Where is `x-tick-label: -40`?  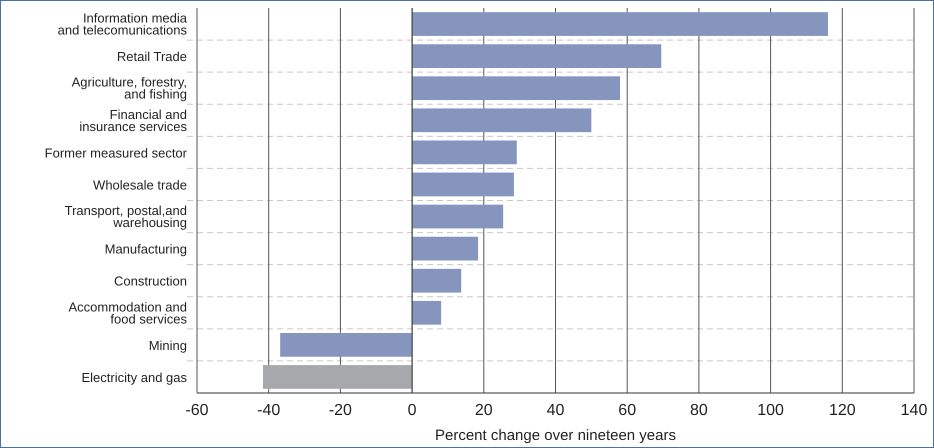
x-tick-label: -40 is located at coordinates (268, 410).